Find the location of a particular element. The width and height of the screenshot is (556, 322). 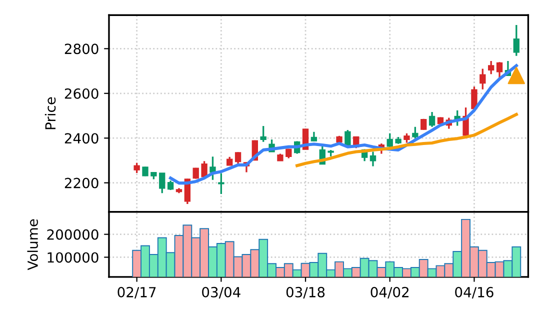

x-tick-label: 03/18 is located at coordinates (305, 292).